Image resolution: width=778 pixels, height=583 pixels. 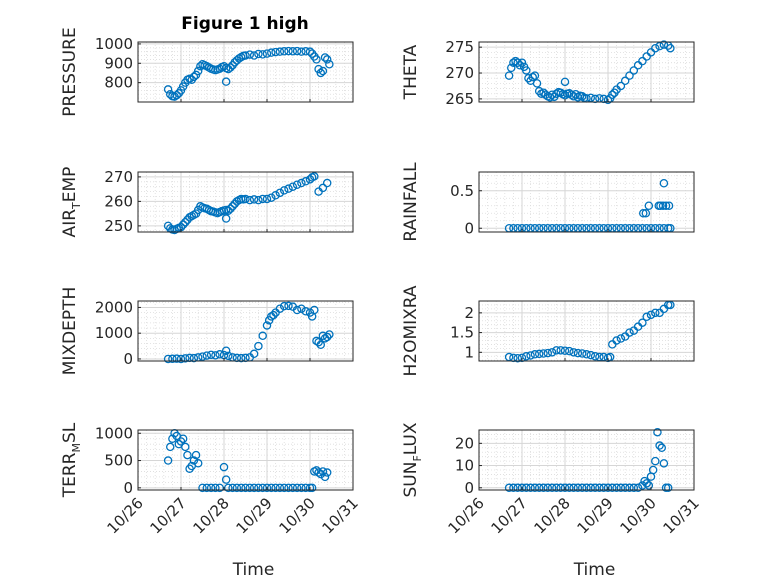 What do you see at coordinates (114, 307) in the screenshot?
I see `y-tick-label: 2000` at bounding box center [114, 307].